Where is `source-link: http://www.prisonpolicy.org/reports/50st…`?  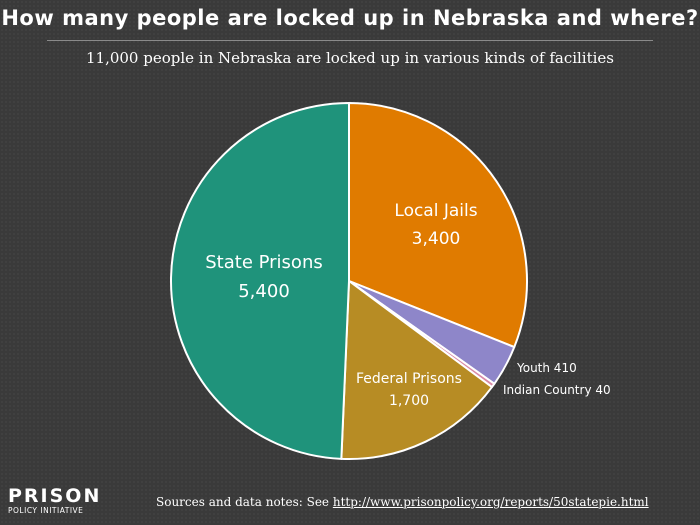 source-link: http://www.prisonpolicy.org/reports/50st… is located at coordinates (490, 502).